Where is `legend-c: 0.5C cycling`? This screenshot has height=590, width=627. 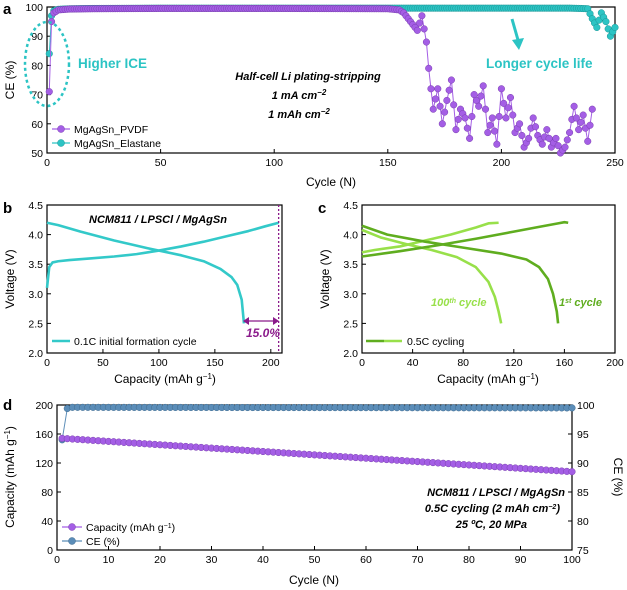
legend-c: 0.5C cycling is located at coordinates (415, 342).